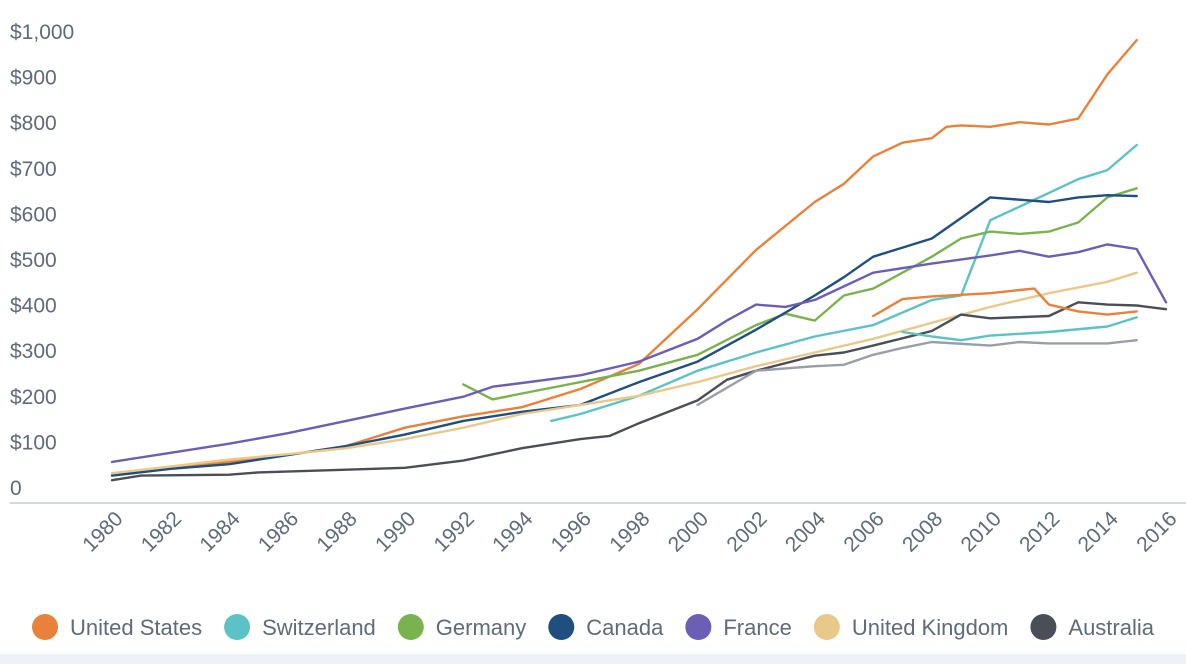 This screenshot has width=1186, height=669. I want to click on legend-item: Germany, so click(461, 627).